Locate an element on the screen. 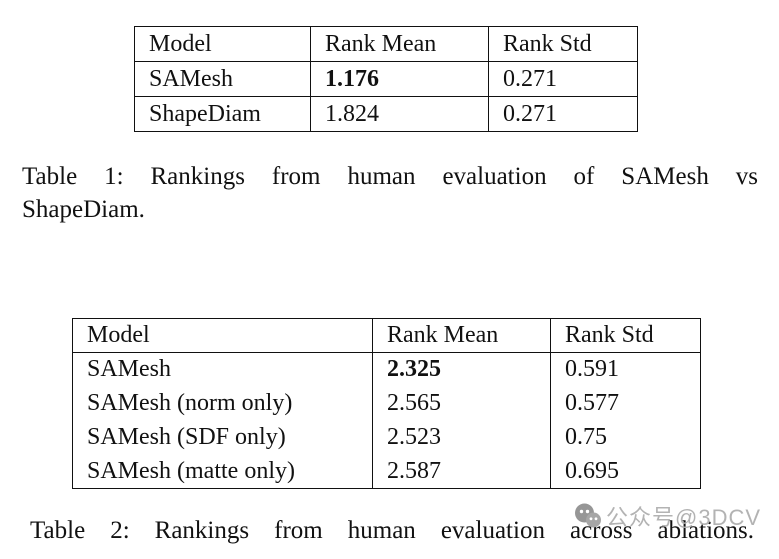 The image size is (779, 559). table-row: SAMesh (SDF only) 2.523 0.75 is located at coordinates (387, 437).